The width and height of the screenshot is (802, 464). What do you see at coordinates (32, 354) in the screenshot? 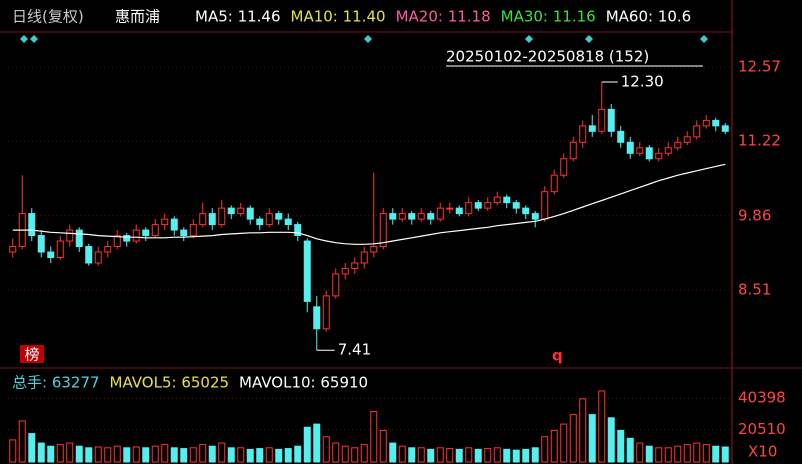
I see `badge-box` at bounding box center [32, 354].